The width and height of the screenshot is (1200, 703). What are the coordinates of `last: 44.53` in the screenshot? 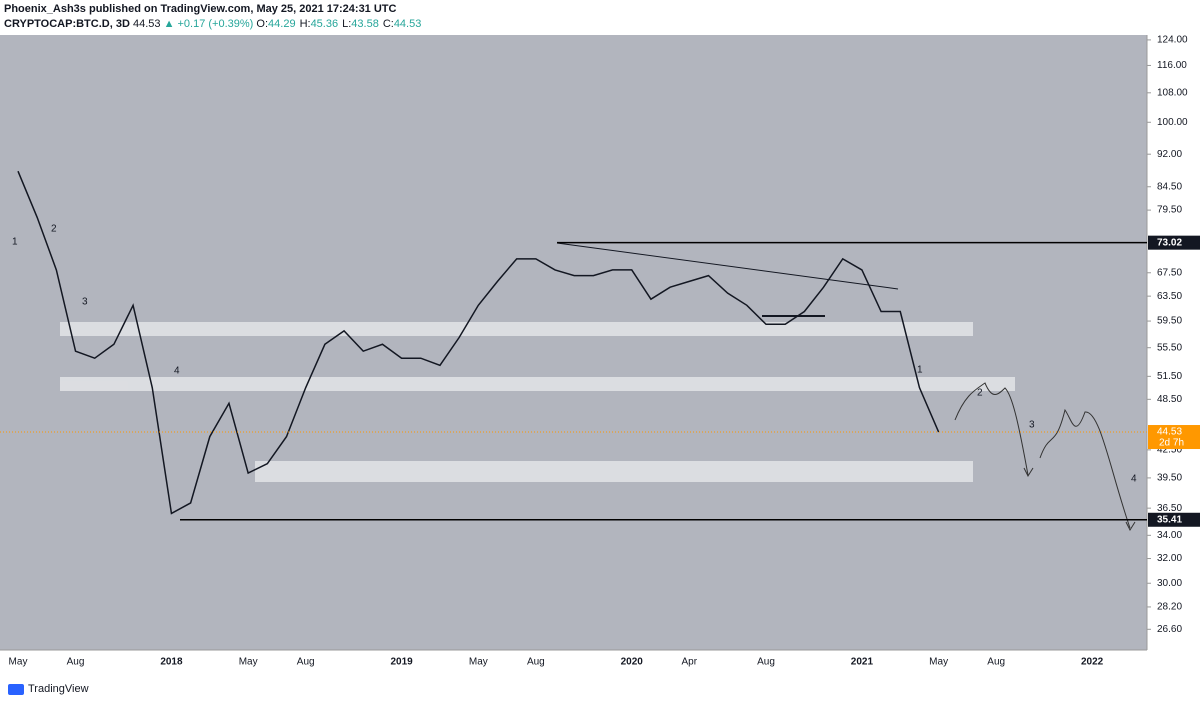 It's located at (146, 24).